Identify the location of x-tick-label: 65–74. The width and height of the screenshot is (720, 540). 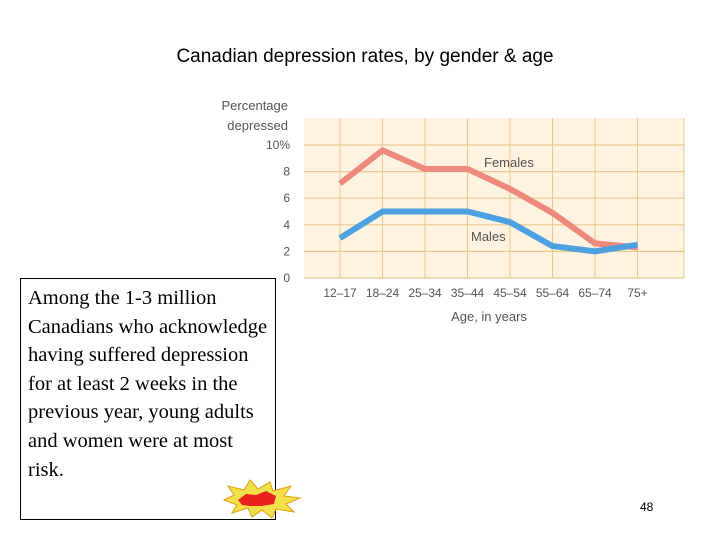
(595, 293).